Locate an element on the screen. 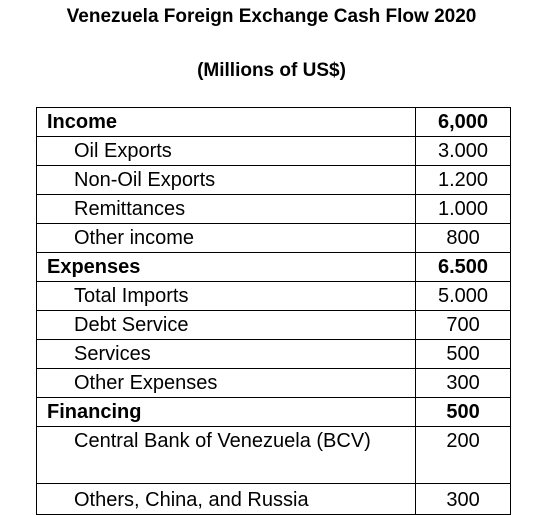  row-label: Central Bank of Venezuela (BCV) is located at coordinates (226, 455).